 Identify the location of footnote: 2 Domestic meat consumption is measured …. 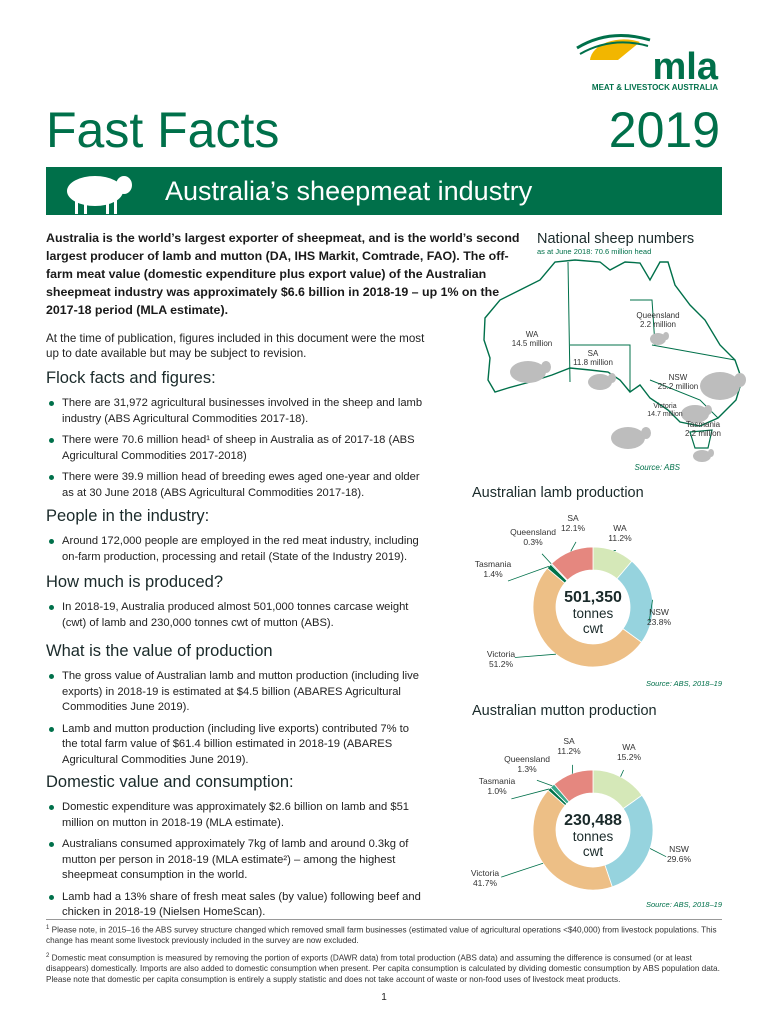
(386, 968).